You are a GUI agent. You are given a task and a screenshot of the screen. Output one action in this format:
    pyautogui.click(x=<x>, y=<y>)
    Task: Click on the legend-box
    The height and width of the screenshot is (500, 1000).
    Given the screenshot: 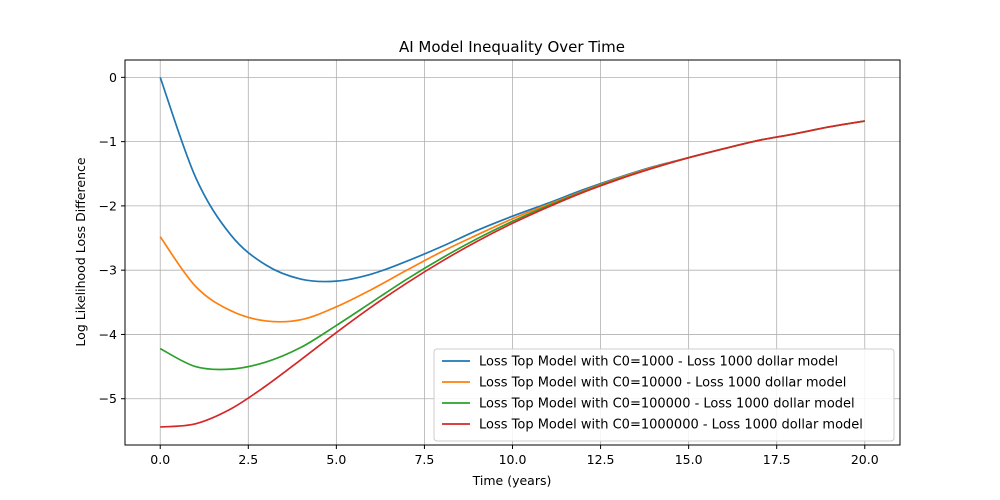 What is the action you would take?
    pyautogui.click(x=664, y=395)
    